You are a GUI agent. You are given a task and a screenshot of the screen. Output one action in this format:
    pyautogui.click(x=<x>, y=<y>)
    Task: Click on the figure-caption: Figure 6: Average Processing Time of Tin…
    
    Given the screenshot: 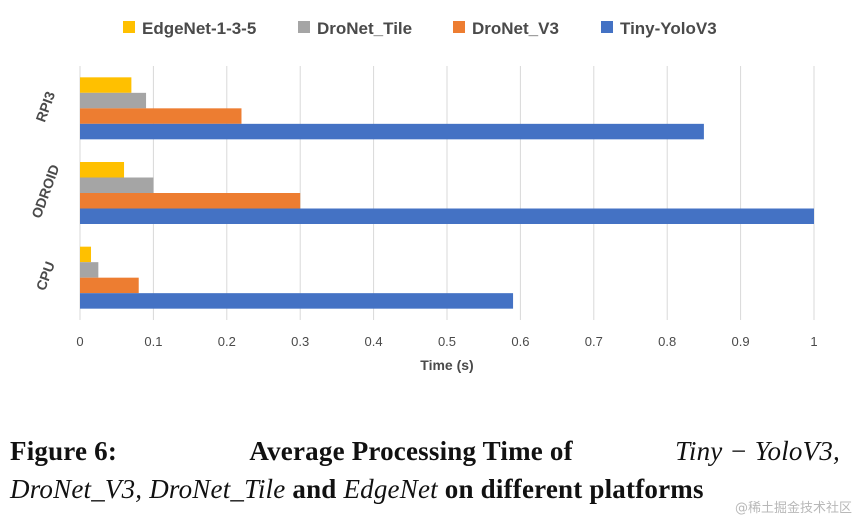 What is the action you would take?
    pyautogui.click(x=425, y=470)
    